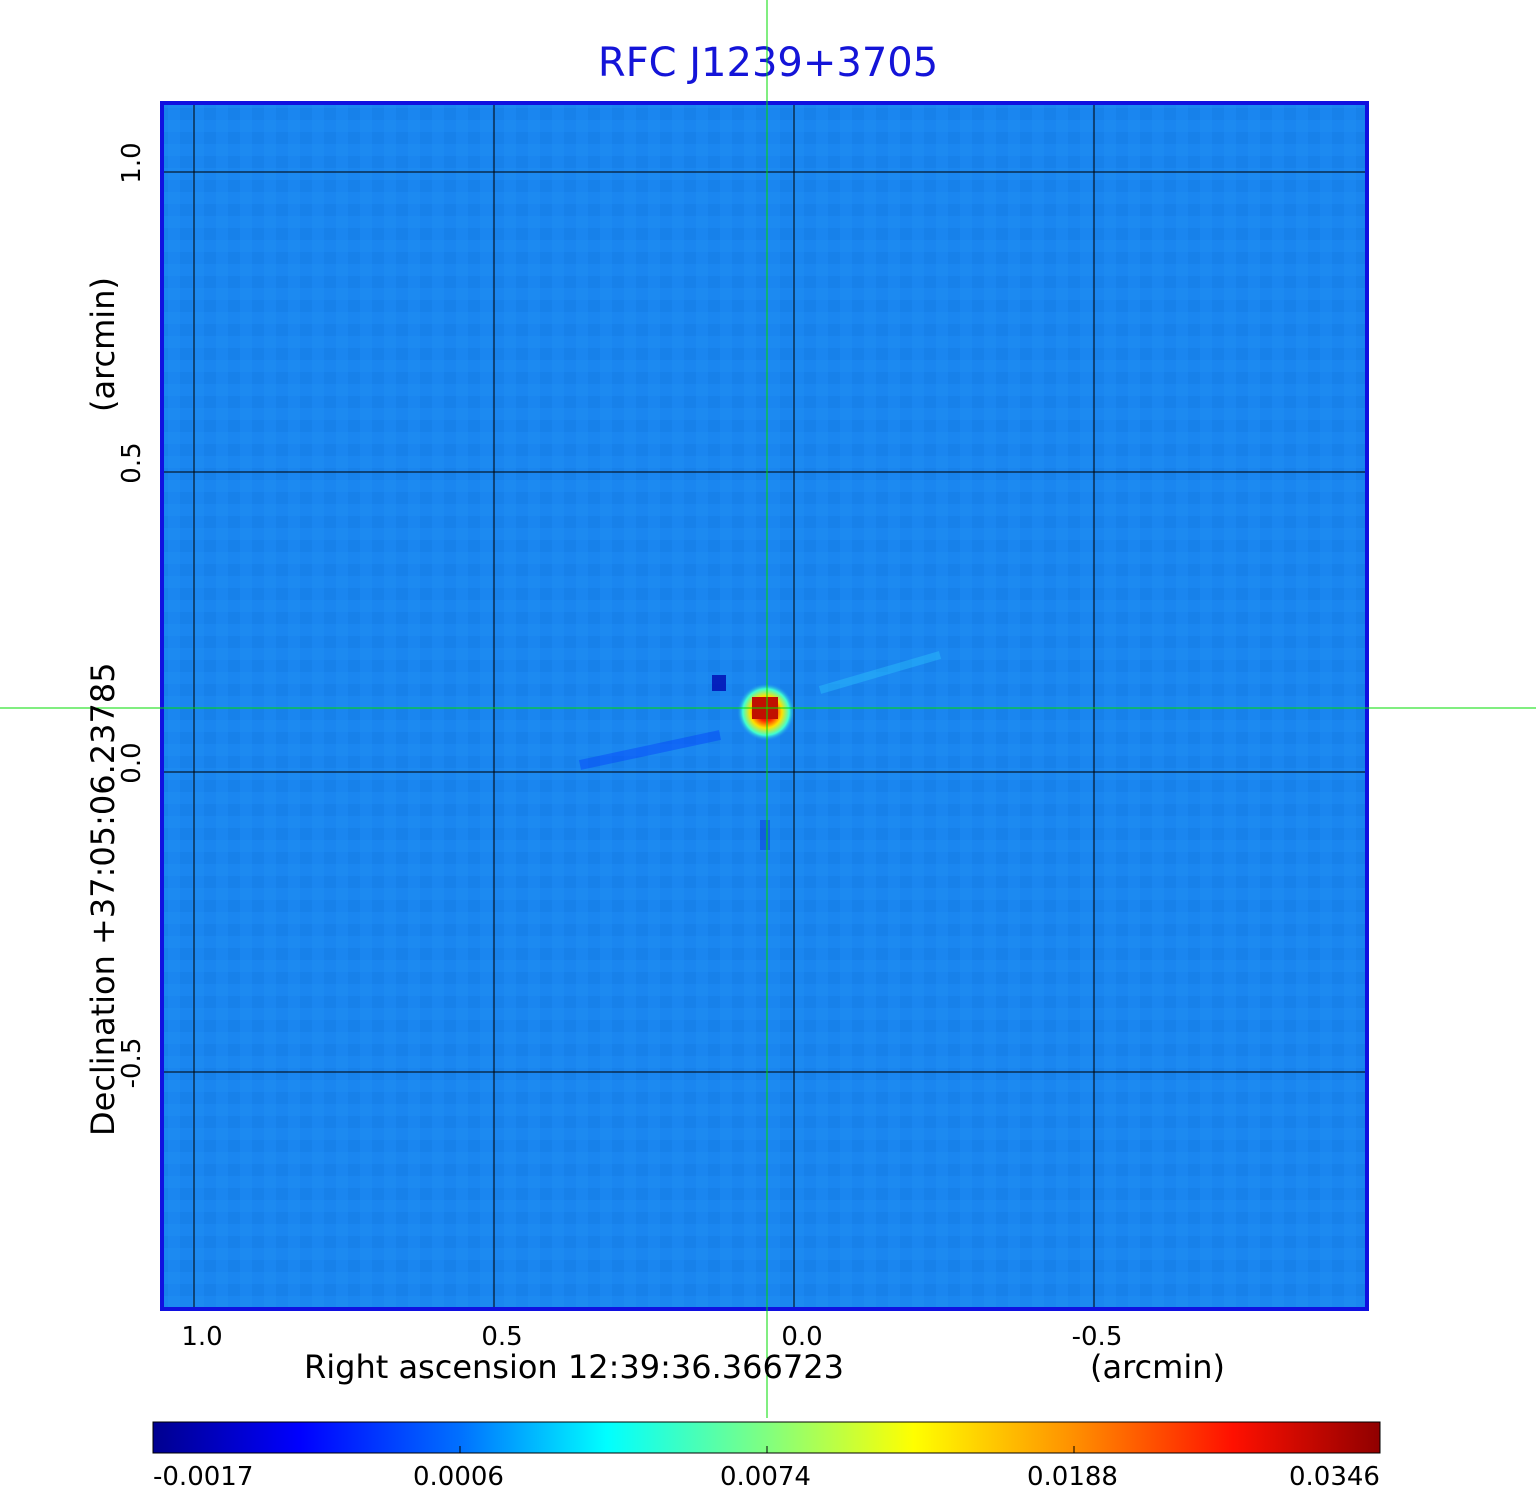  I want to click on y-tick-label: 0.5, so click(132, 463).